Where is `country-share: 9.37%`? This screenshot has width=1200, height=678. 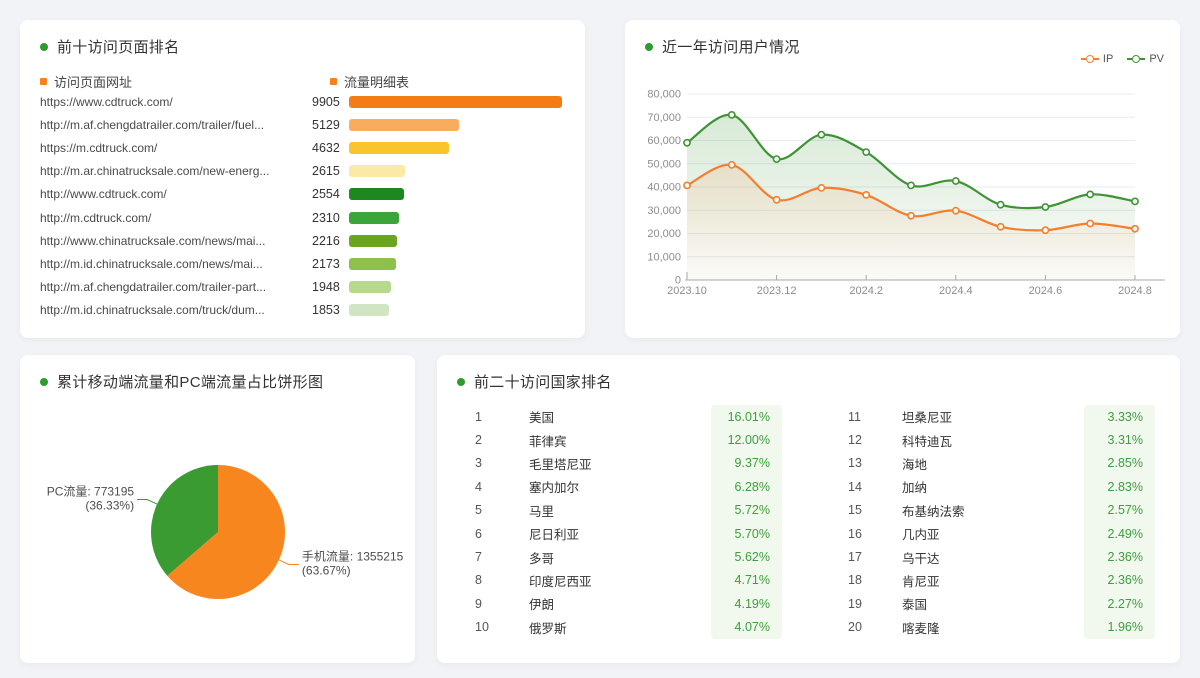 country-share: 9.37% is located at coordinates (746, 463).